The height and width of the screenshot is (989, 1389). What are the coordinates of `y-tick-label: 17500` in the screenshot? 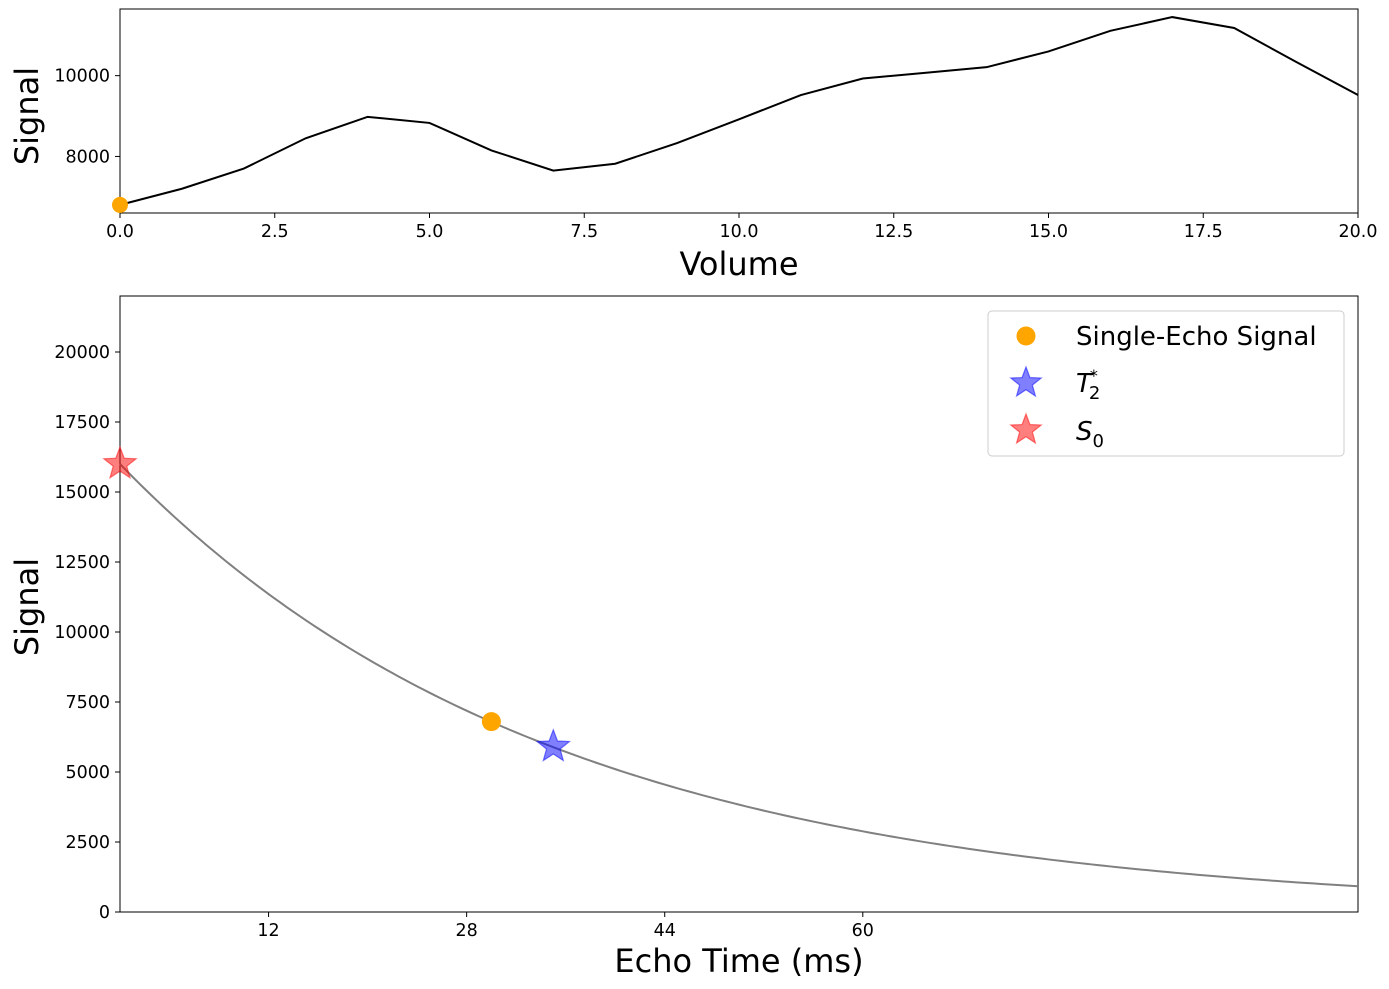 It's located at (82, 423).